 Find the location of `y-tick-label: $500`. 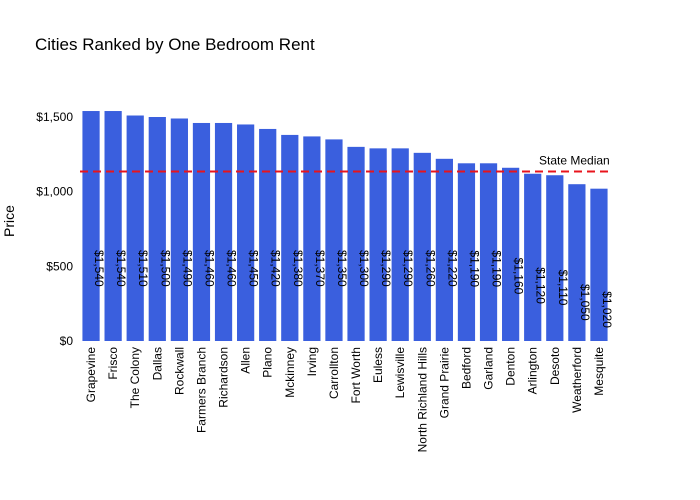

y-tick-label: $500 is located at coordinates (59, 266).